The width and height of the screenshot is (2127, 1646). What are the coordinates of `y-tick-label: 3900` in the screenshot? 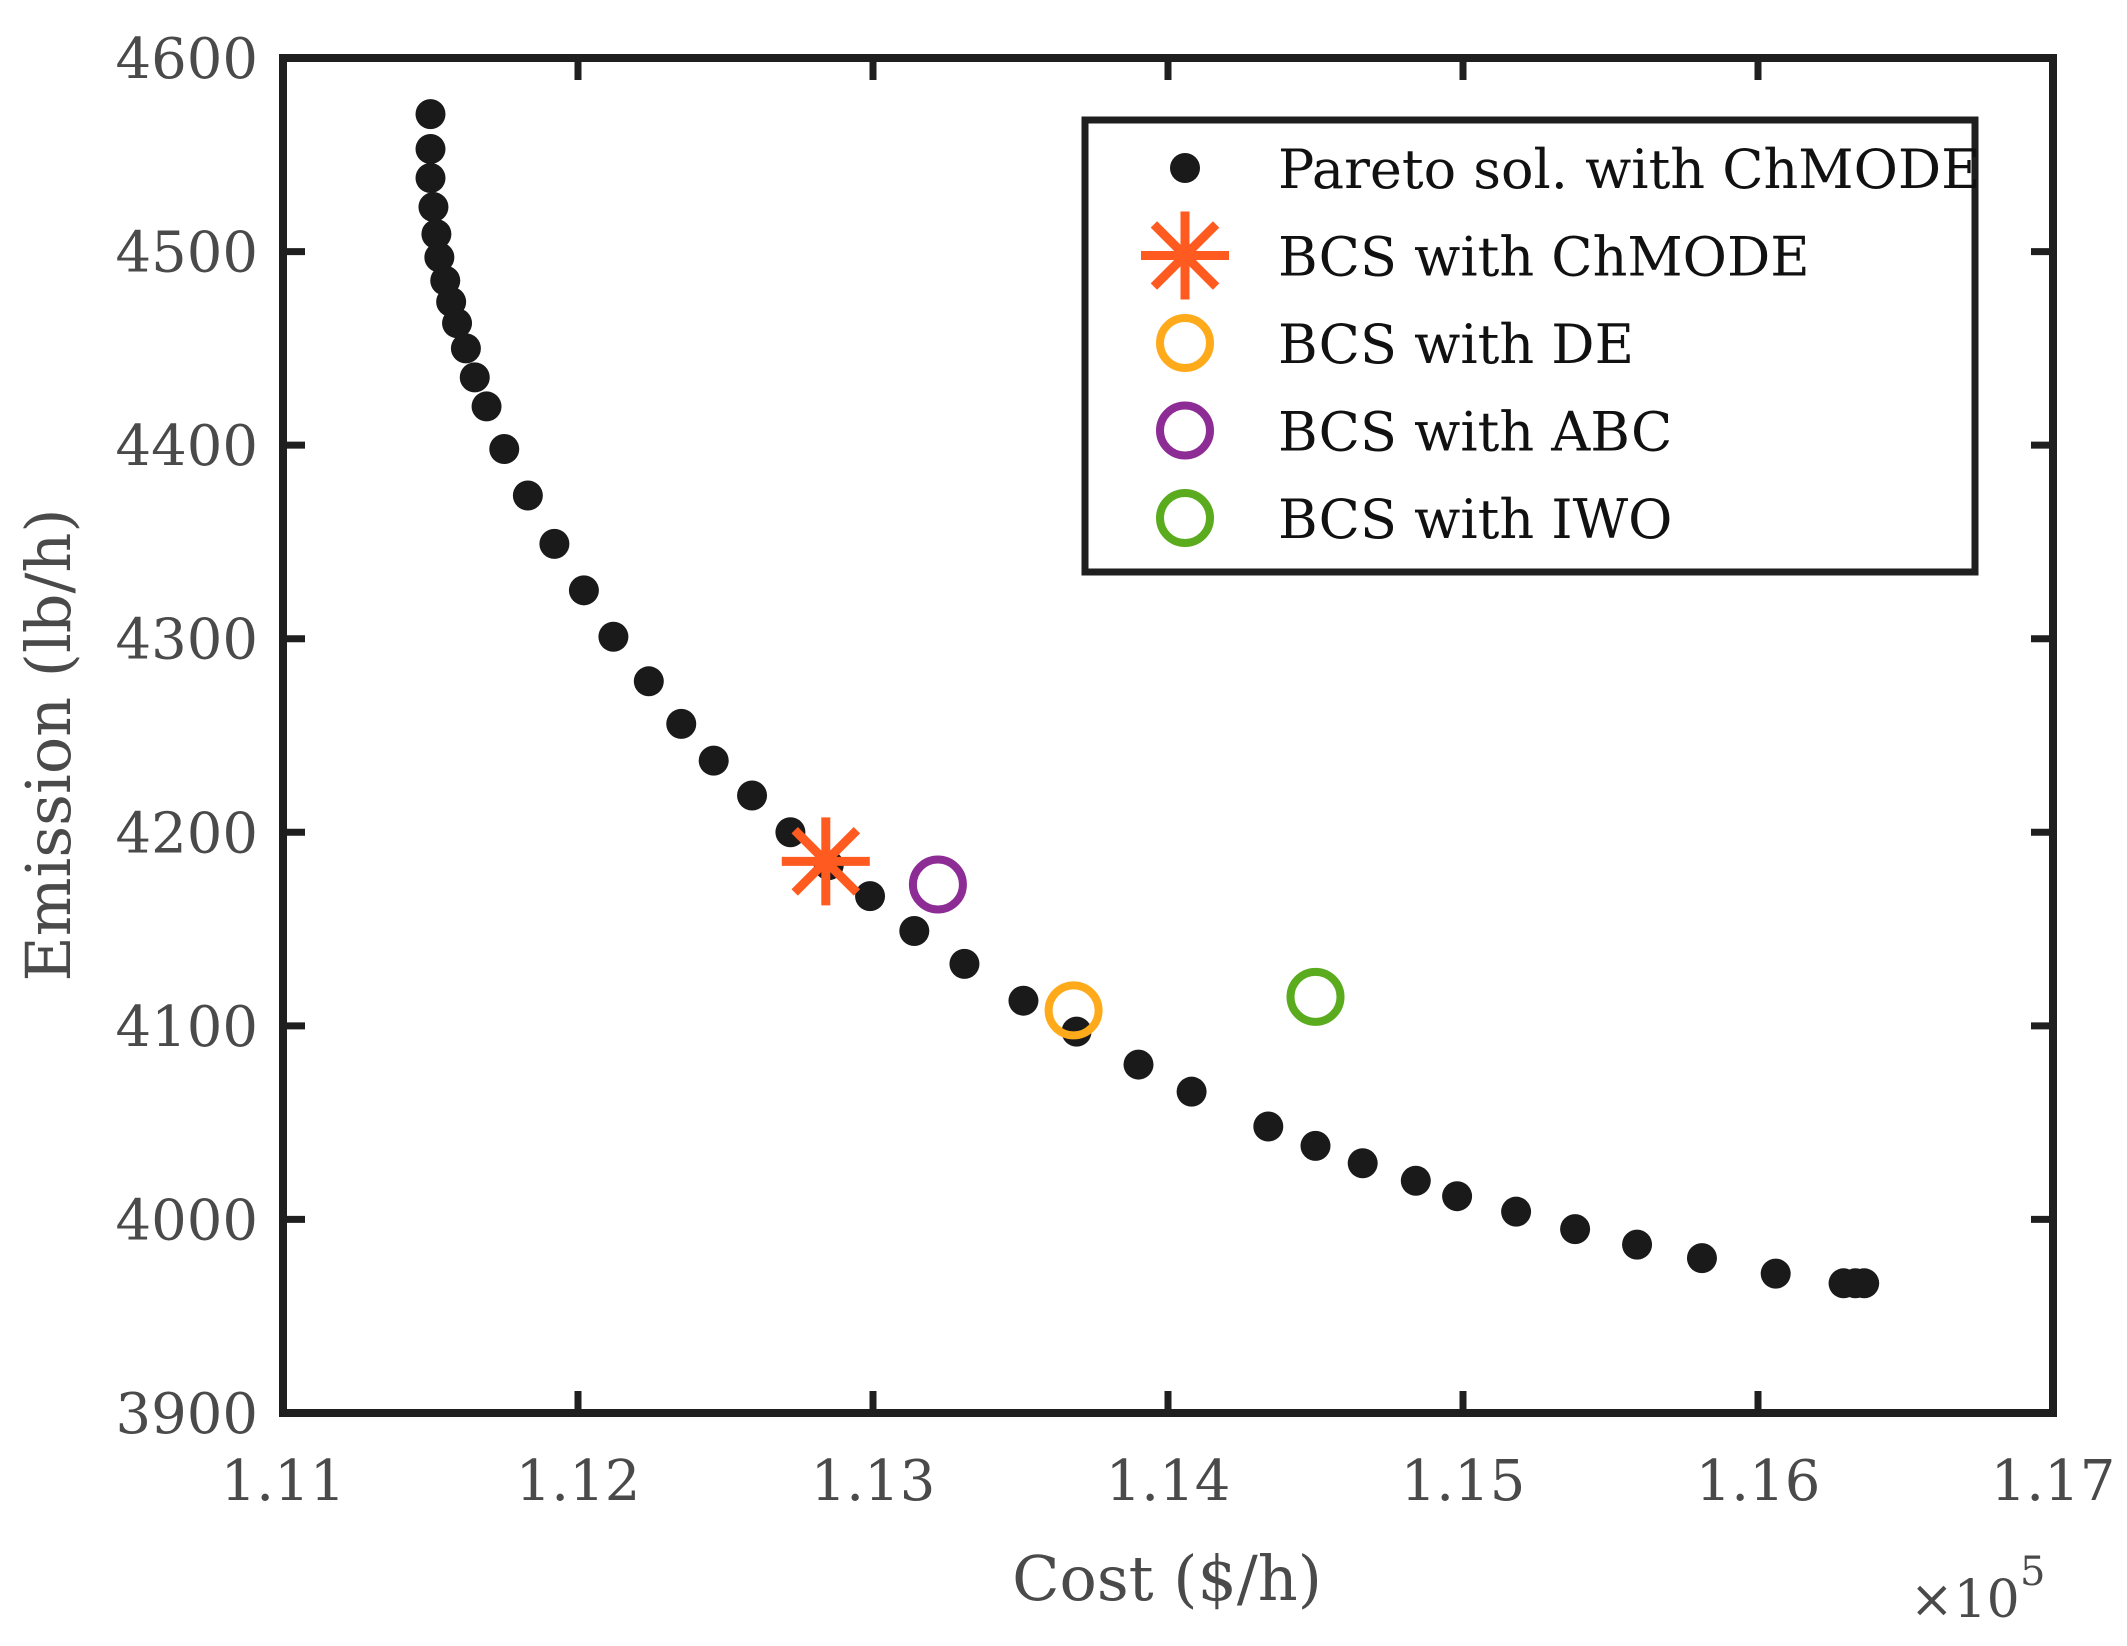 It's located at (186, 1414).